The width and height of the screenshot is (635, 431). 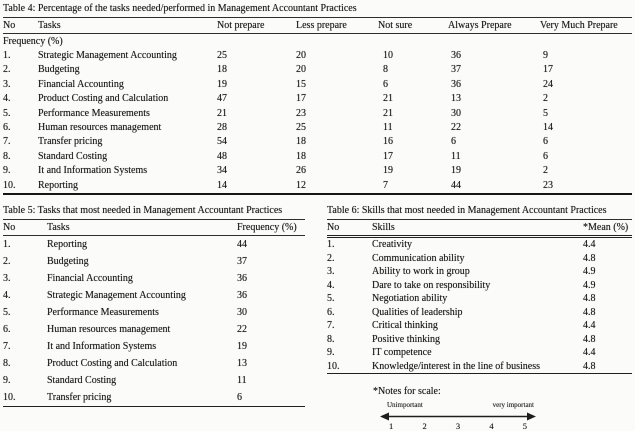 What do you see at coordinates (548, 185) in the screenshot?
I see `very-much-prepare-value-cell: 23` at bounding box center [548, 185].